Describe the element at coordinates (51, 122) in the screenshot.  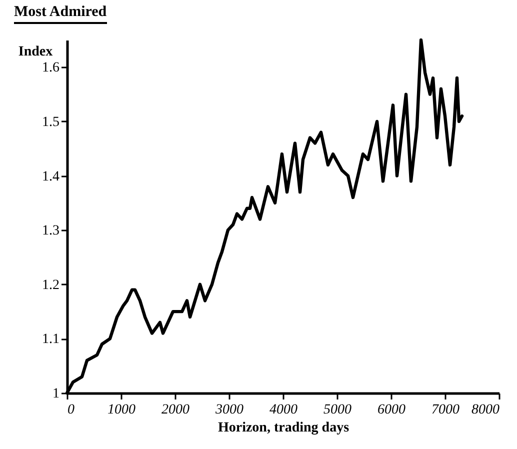
I see `y-tick-label: 1.5` at that location.